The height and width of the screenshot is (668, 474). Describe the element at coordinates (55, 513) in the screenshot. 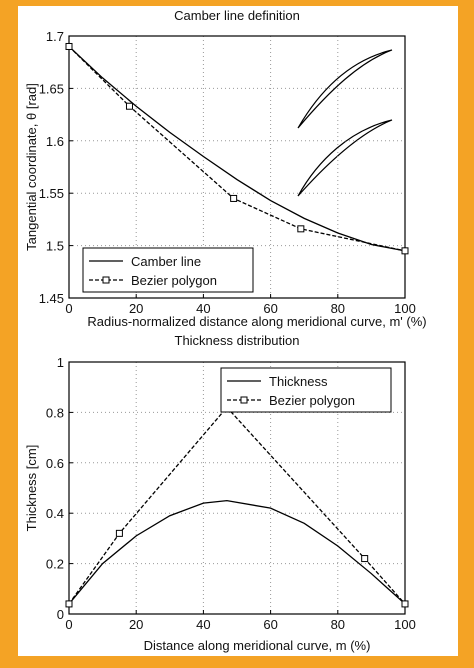

I see `y-tick-label: 0.4` at that location.